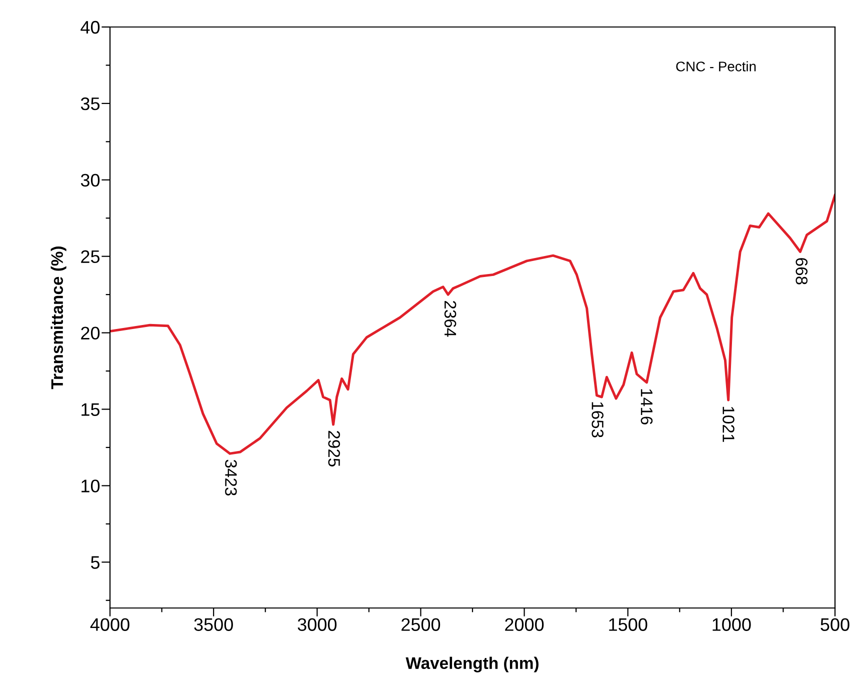 The height and width of the screenshot is (700, 857). Describe the element at coordinates (58, 318) in the screenshot. I see `y-axis-title: Transmittance (%)` at that location.